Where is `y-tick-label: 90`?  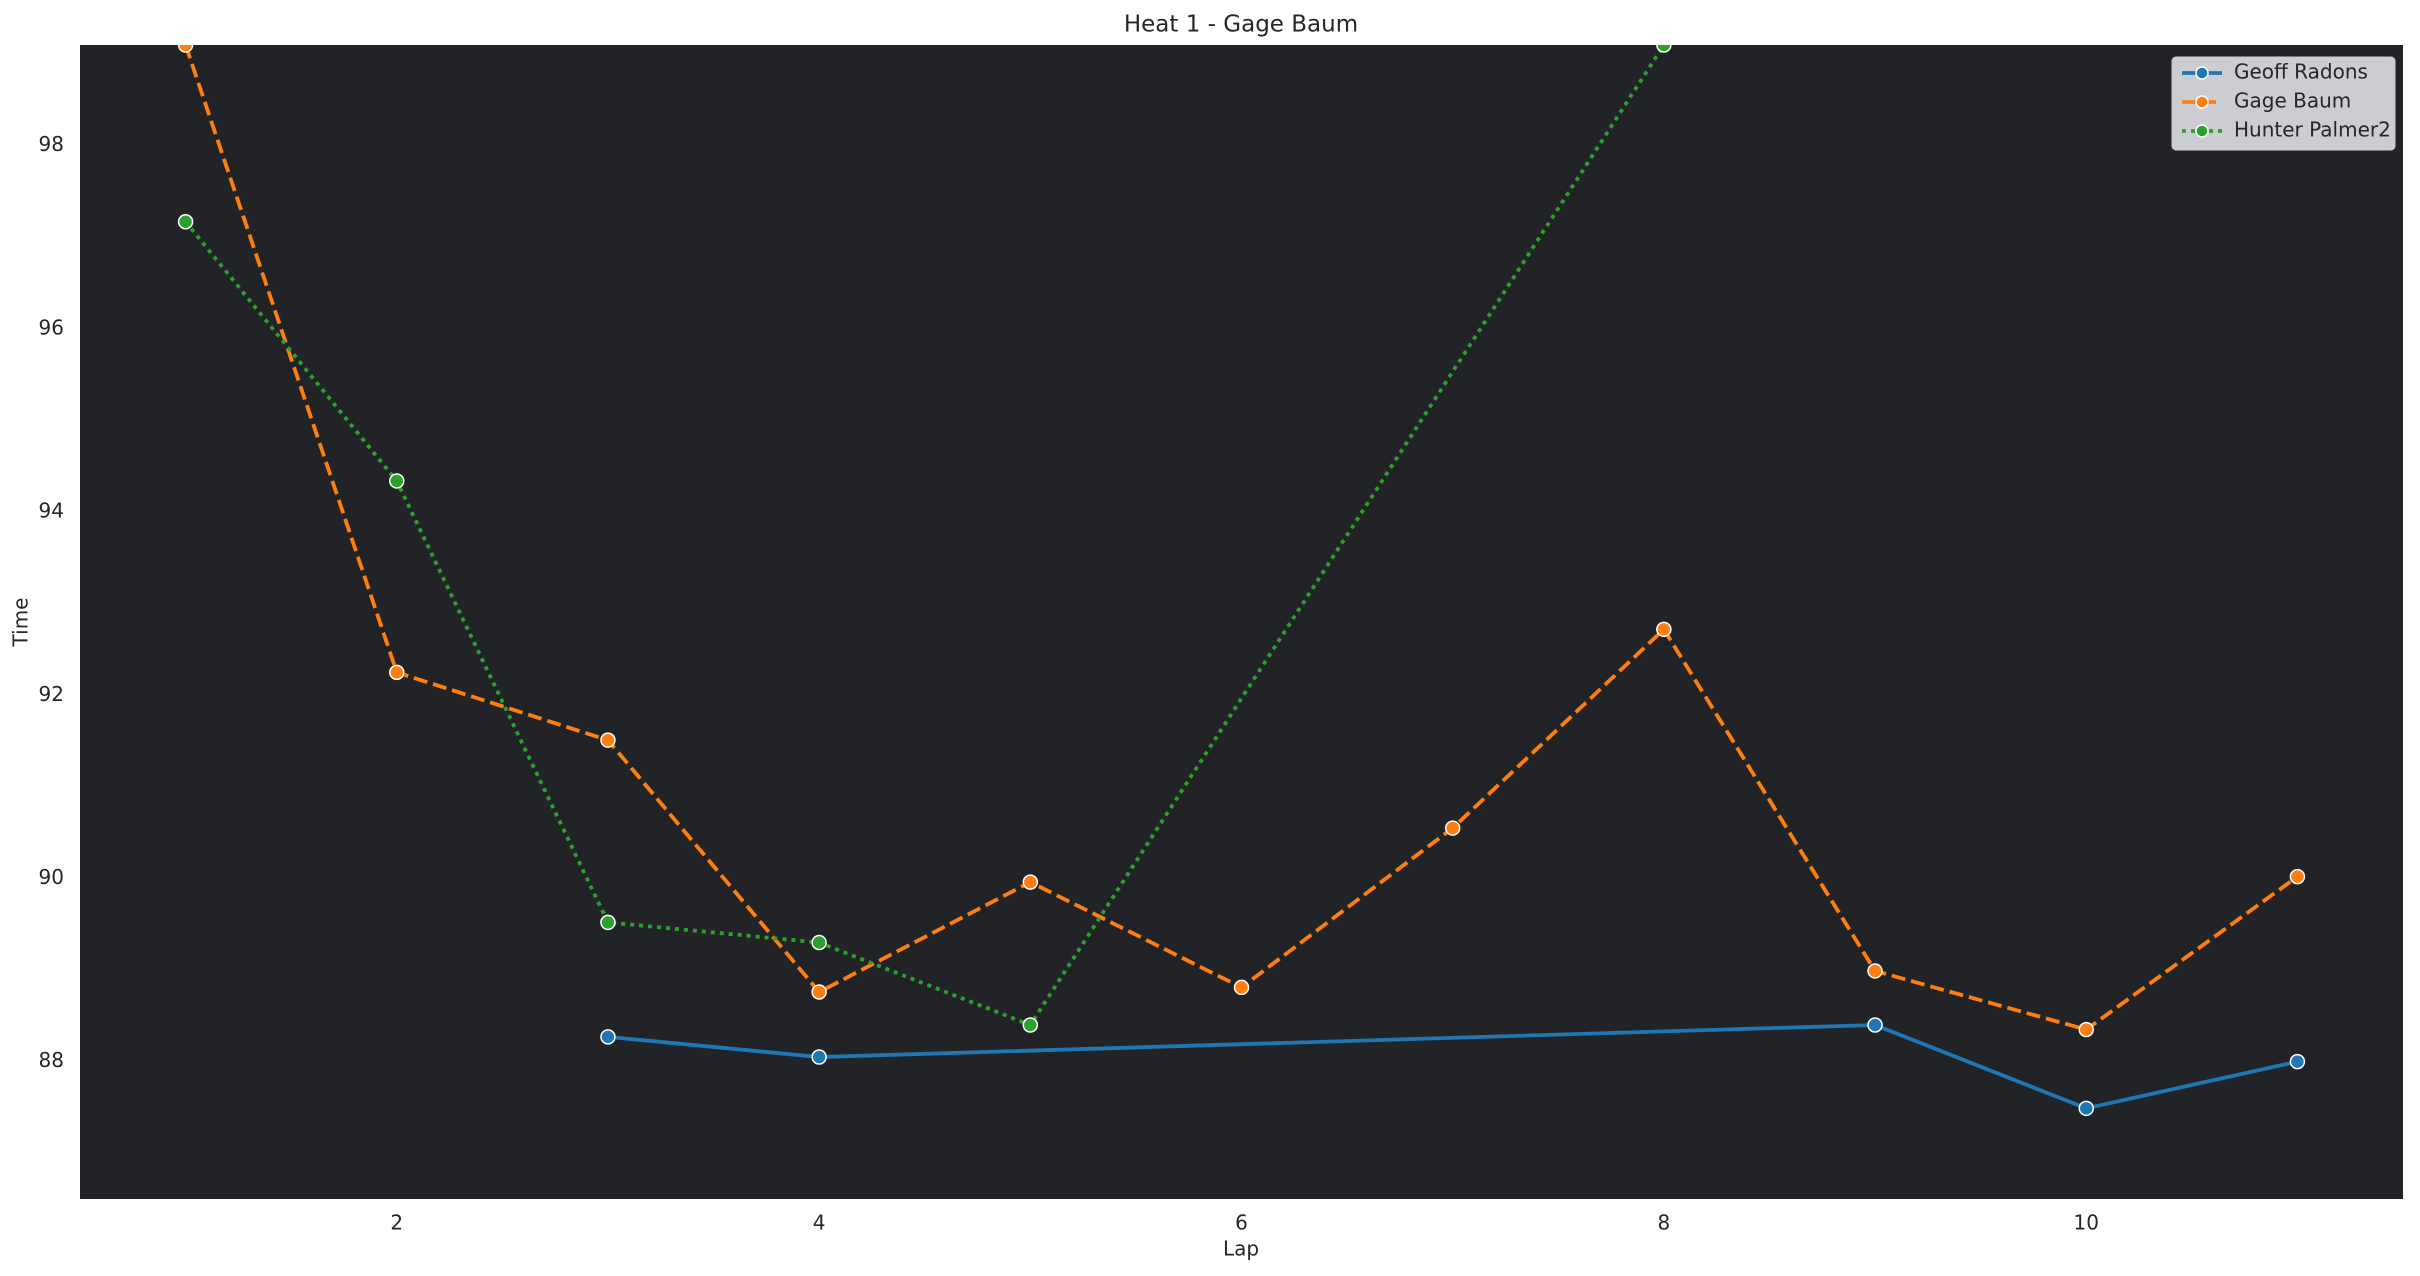 y-tick-label: 90 is located at coordinates (51, 877).